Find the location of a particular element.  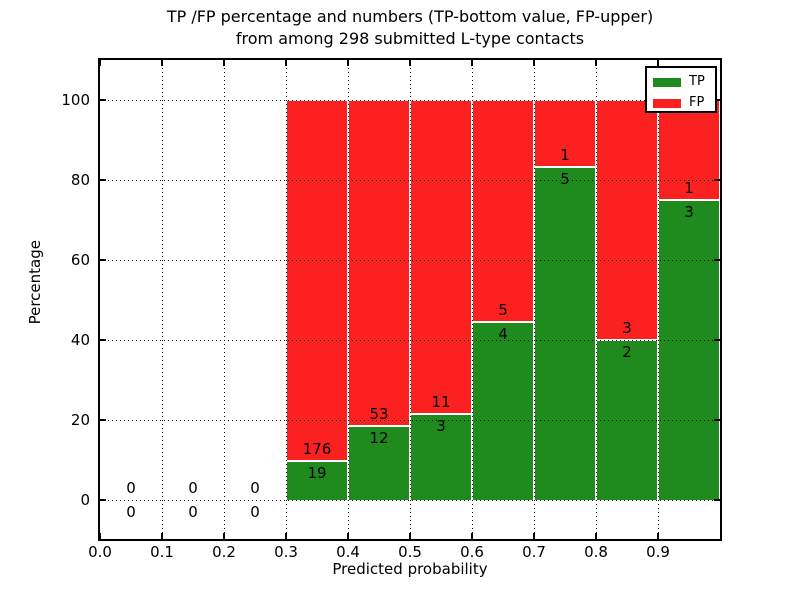

legend-entry-fp: FP is located at coordinates (684, 103).